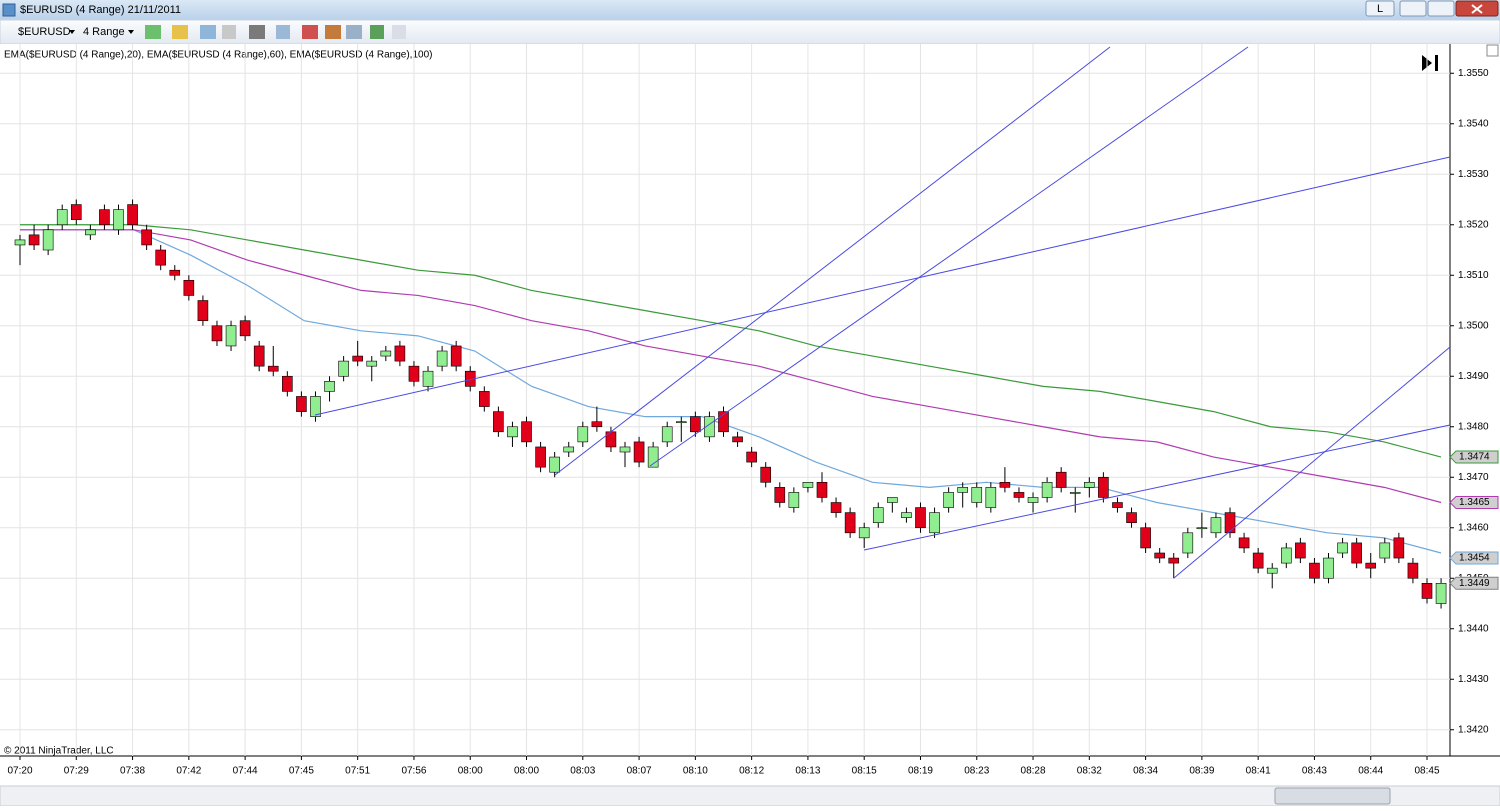 This screenshot has height=811, width=1500. Describe the element at coordinates (1413, 8) in the screenshot. I see `minimize-button` at that location.